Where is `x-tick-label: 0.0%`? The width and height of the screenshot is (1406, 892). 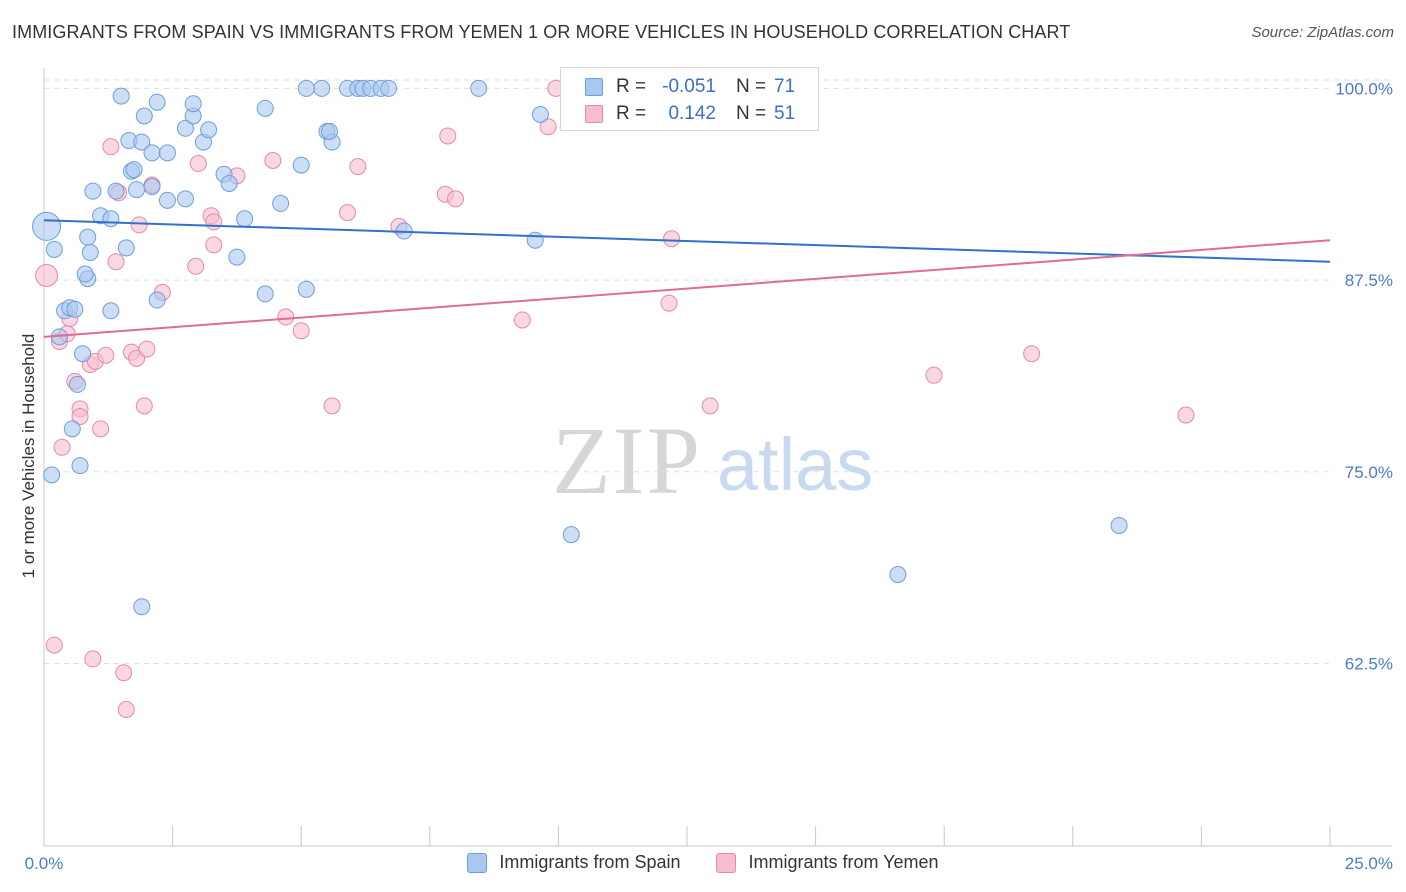
x-tick-label: 0.0% is located at coordinates (44, 863).